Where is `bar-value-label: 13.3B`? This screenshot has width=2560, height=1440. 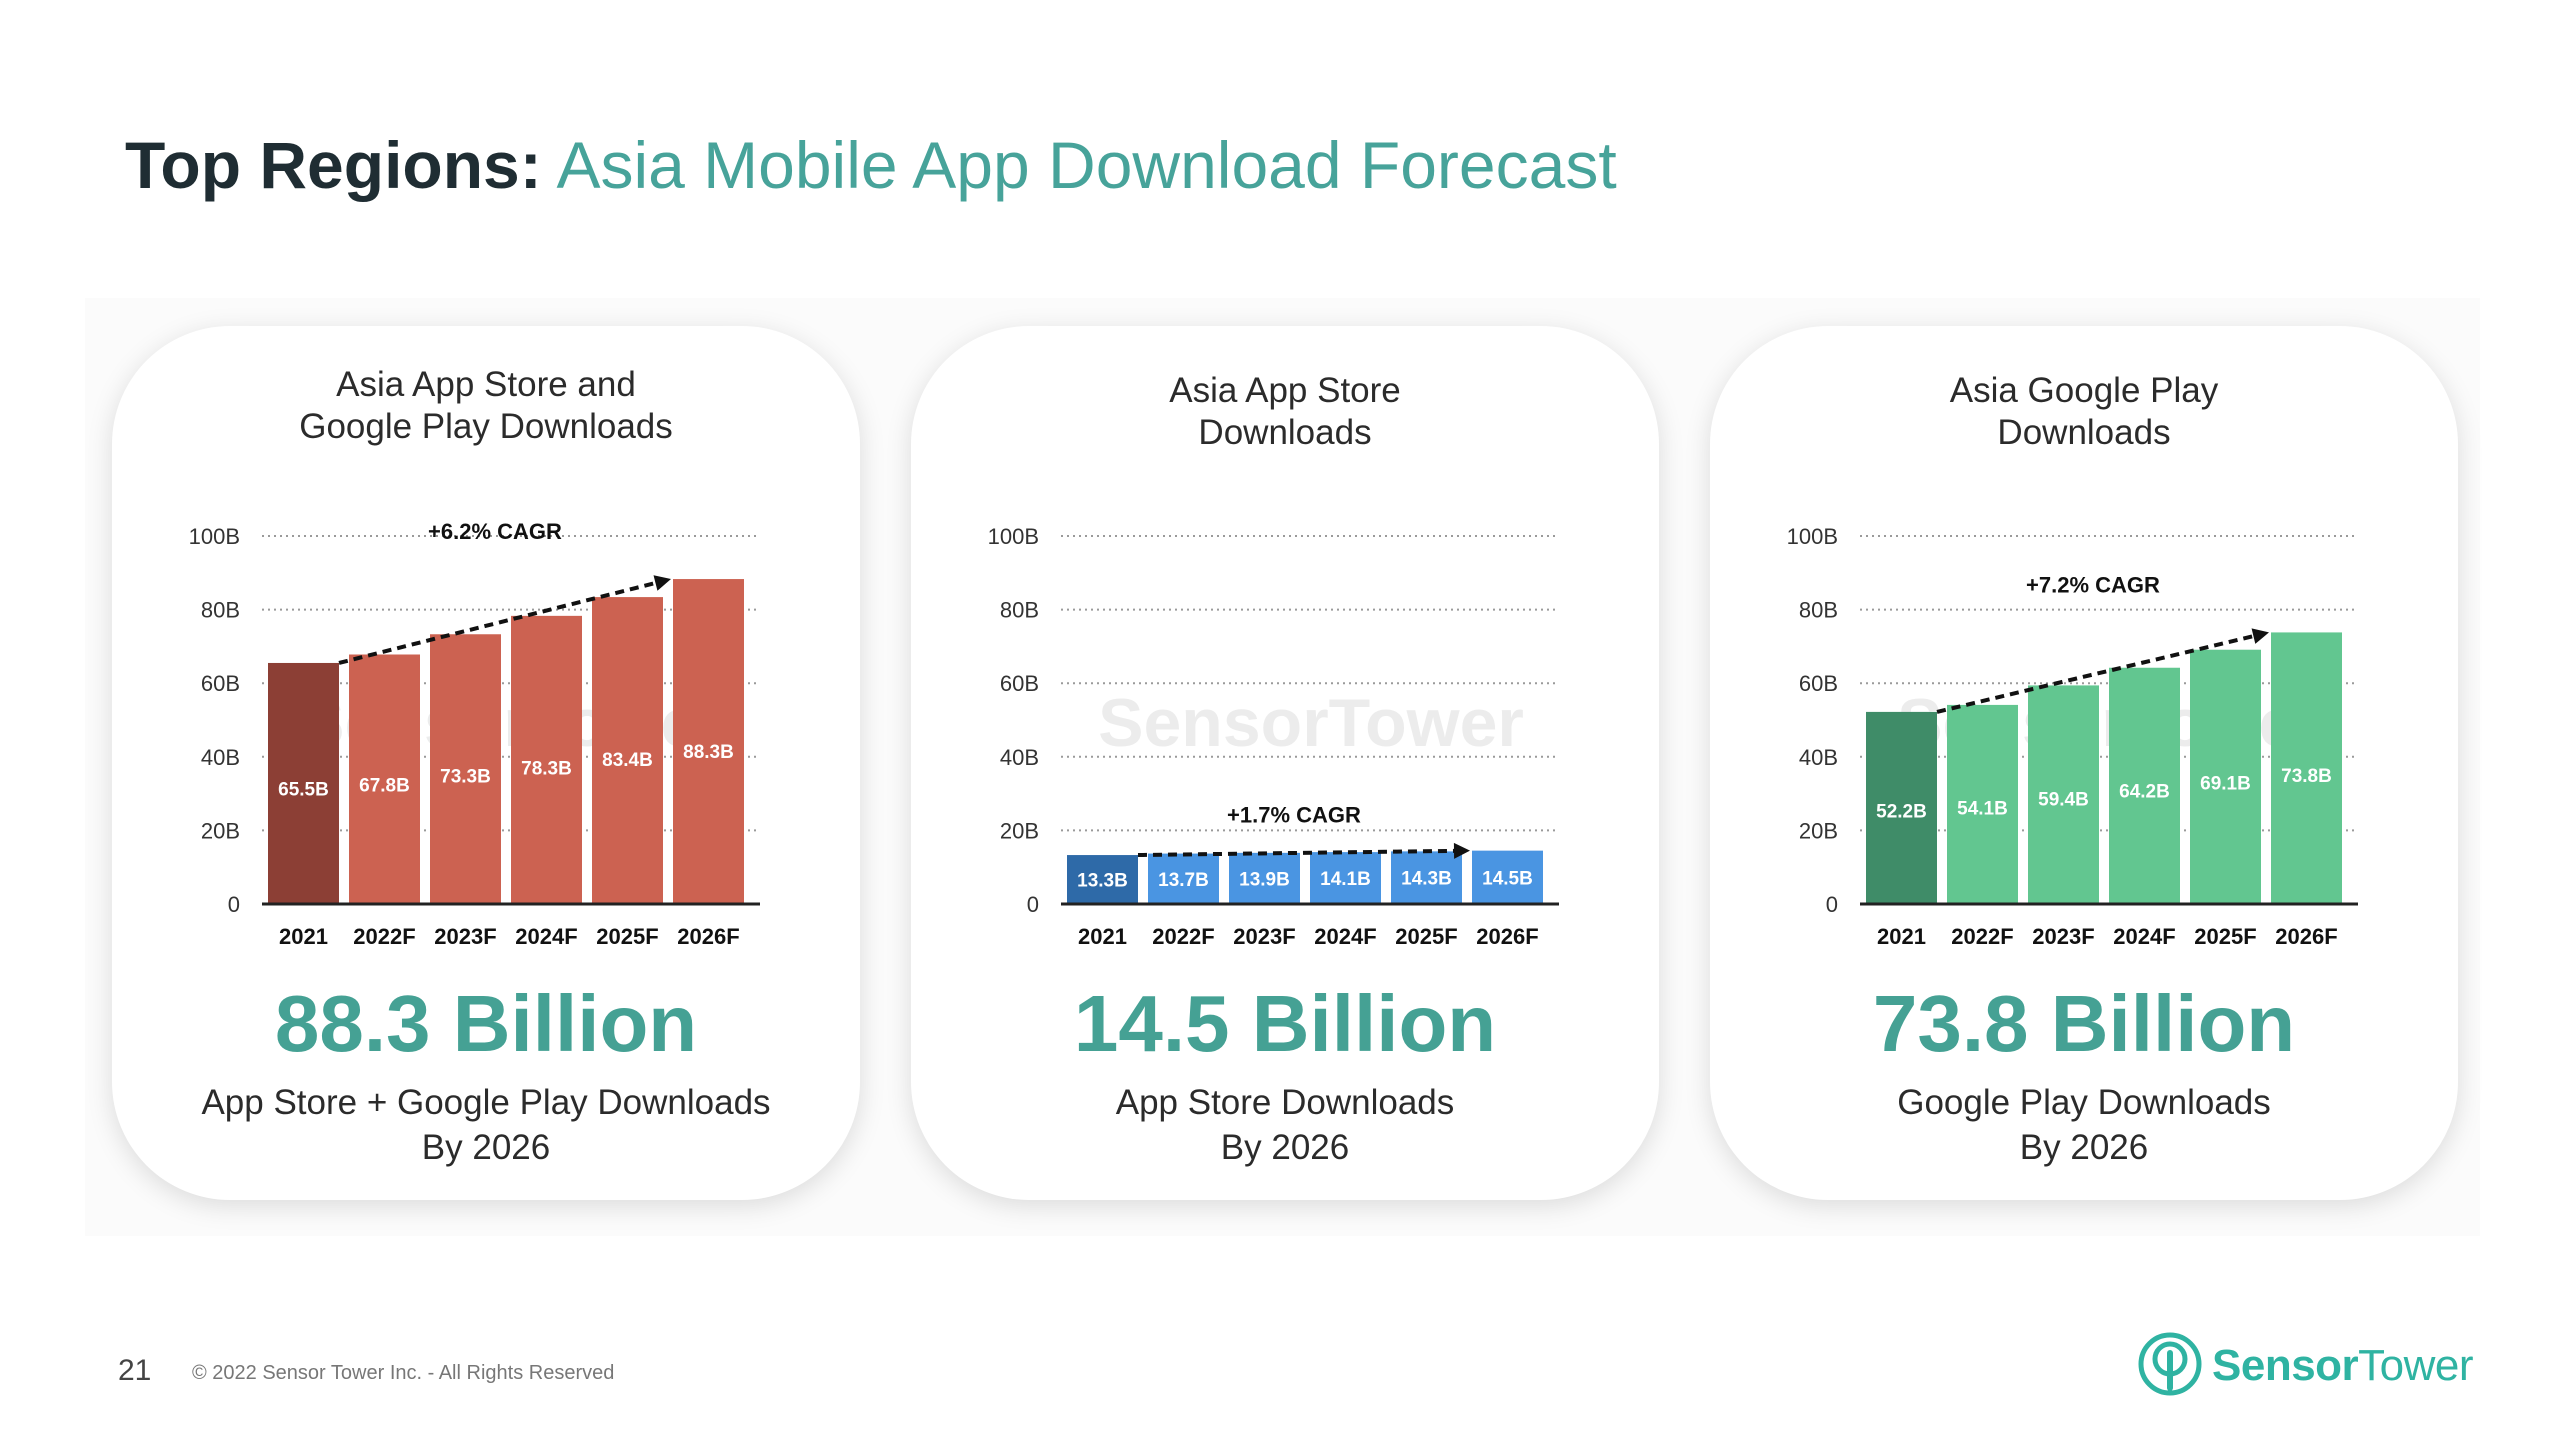
bar-value-label: 13.3B is located at coordinates (1102, 881).